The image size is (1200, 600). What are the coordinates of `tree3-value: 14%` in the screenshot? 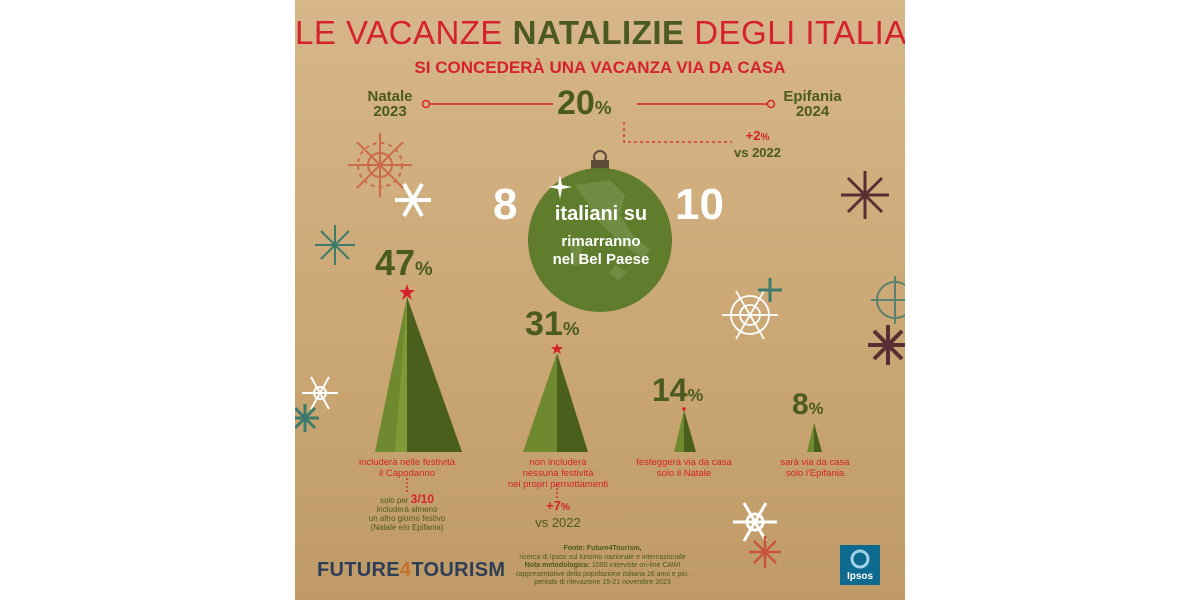 It's located at (678, 390).